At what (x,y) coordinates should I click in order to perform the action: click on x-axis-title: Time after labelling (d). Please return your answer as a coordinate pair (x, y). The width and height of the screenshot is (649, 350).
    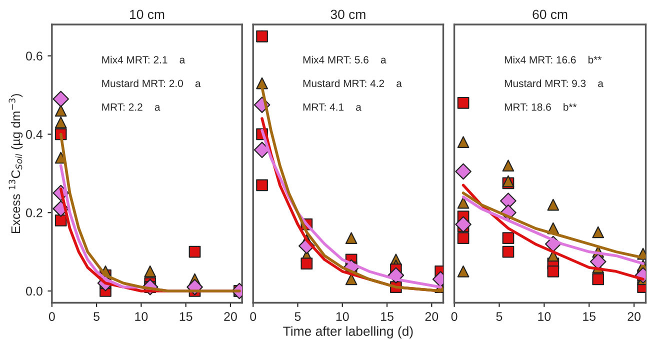
    Looking at the image, I should click on (348, 332).